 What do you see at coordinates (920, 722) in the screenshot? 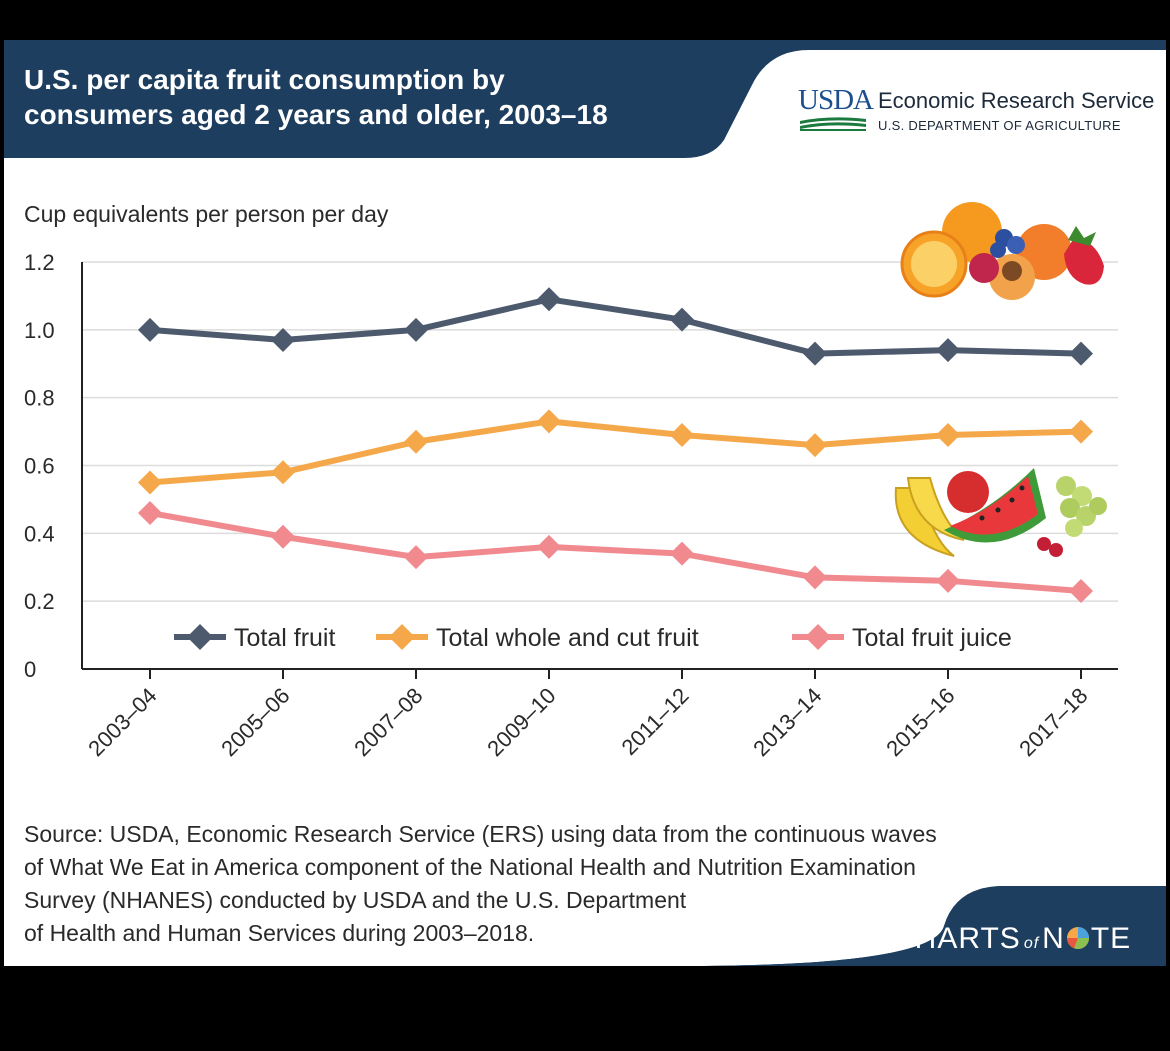
I see `x-tick-label: 2015–16` at bounding box center [920, 722].